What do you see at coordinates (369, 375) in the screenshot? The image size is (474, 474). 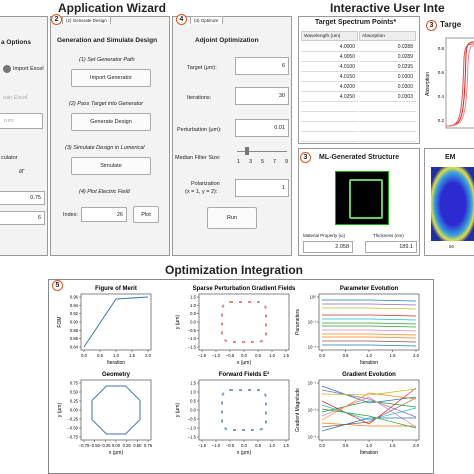 I see `plot-title: Gradient Evolution` at bounding box center [369, 375].